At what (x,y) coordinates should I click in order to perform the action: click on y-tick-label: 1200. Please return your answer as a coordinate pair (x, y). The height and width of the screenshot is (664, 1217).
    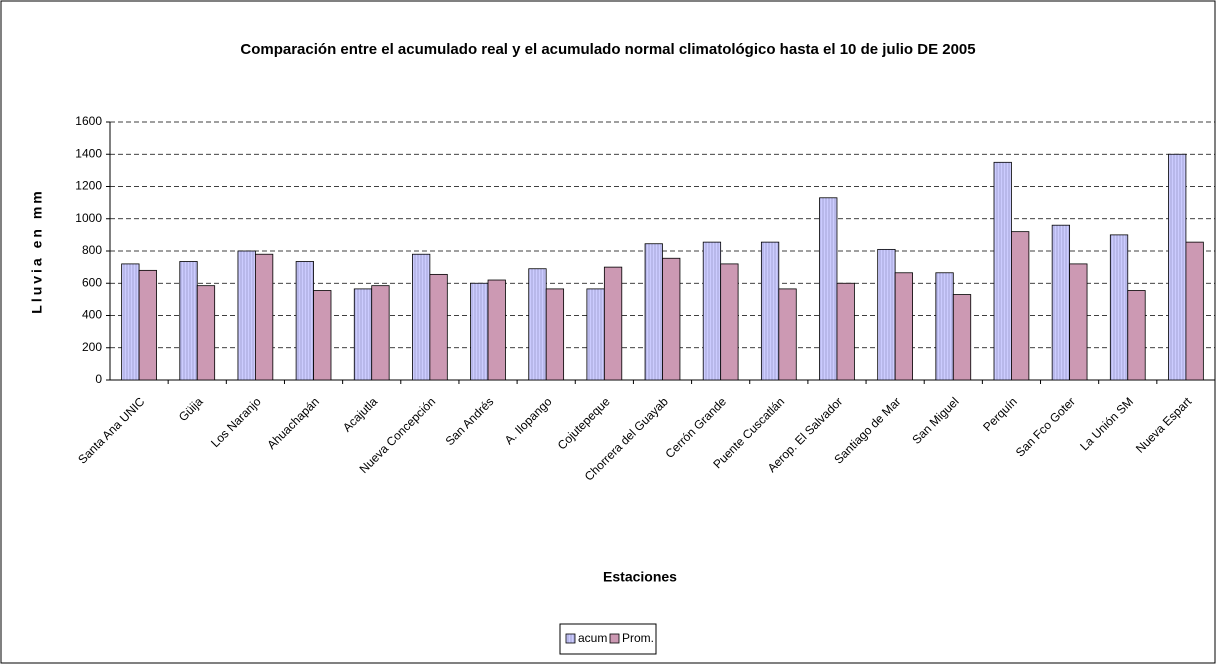
    Looking at the image, I should click on (88, 186).